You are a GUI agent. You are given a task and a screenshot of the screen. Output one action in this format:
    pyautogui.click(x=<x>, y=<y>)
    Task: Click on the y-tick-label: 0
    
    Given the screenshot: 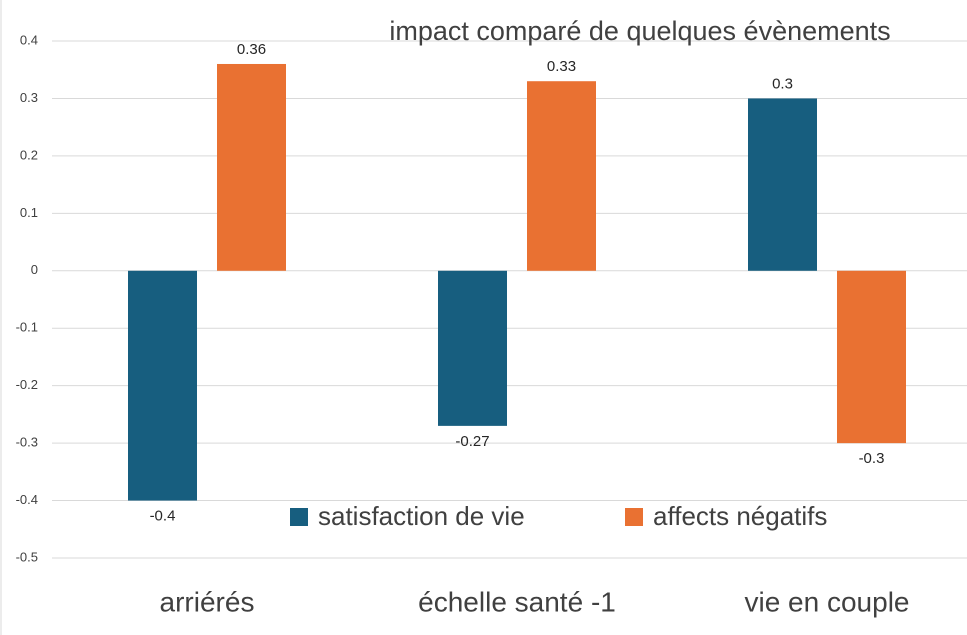 What is the action you would take?
    pyautogui.click(x=34, y=269)
    